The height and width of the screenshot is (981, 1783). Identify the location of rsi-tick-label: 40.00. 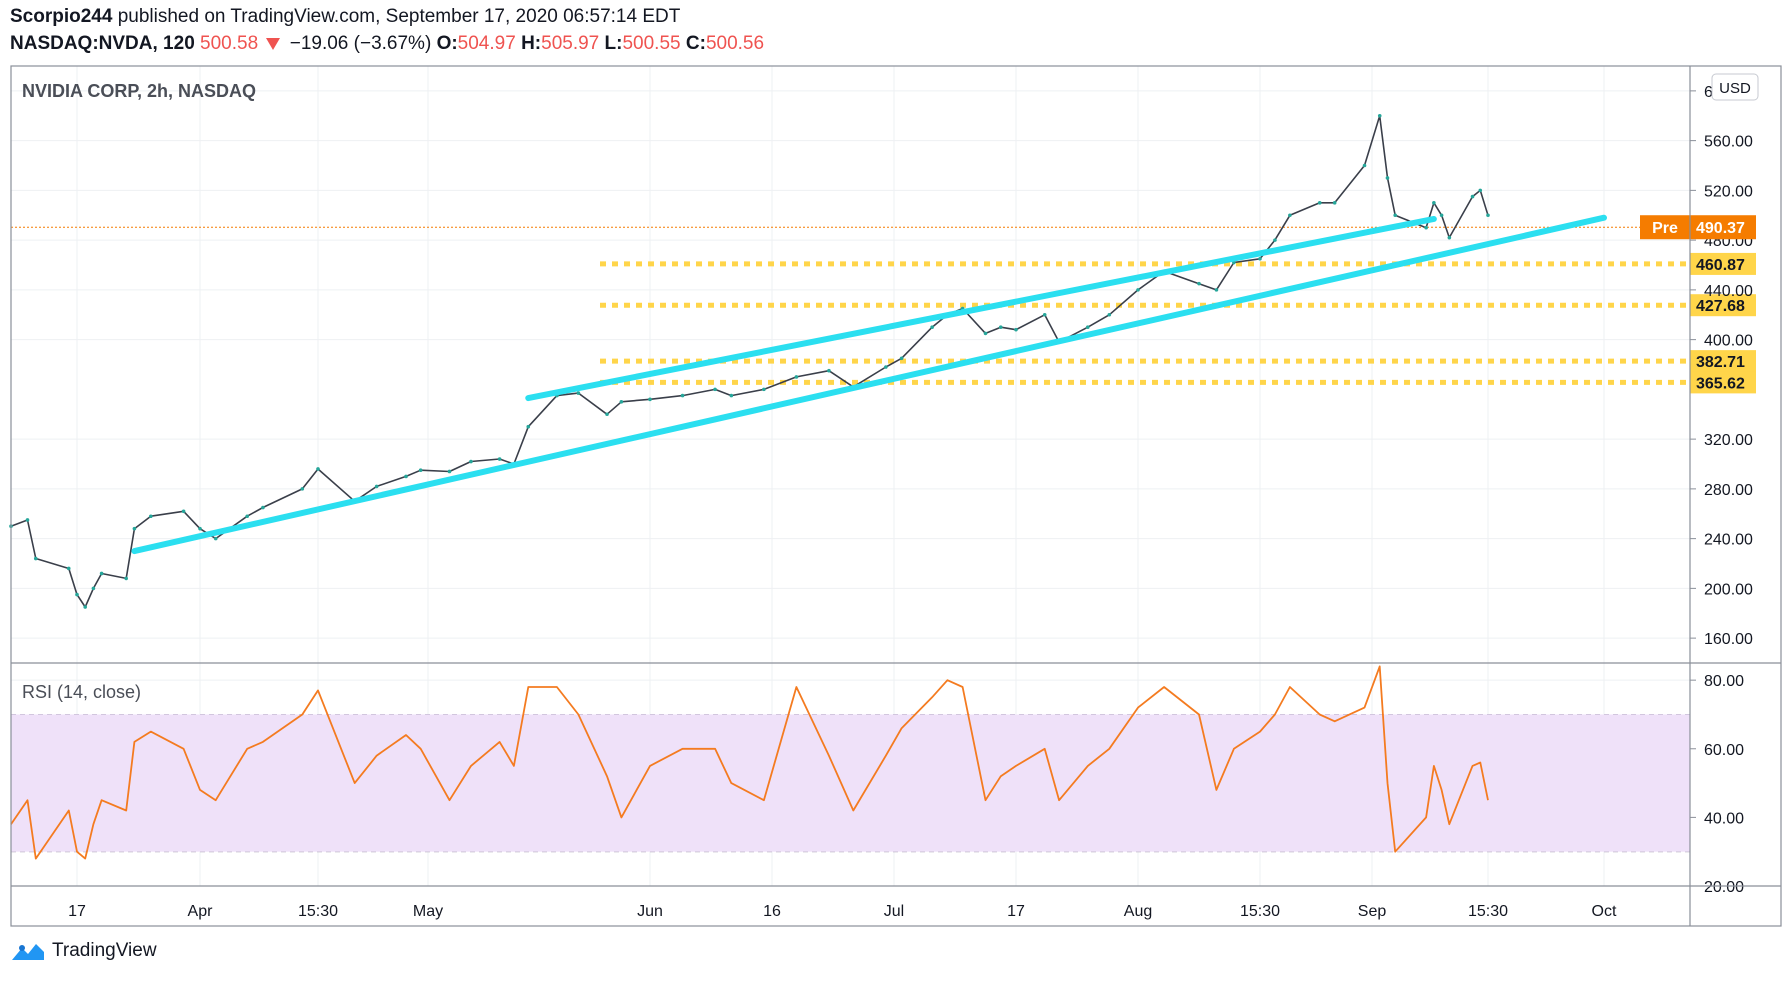
(1724, 818).